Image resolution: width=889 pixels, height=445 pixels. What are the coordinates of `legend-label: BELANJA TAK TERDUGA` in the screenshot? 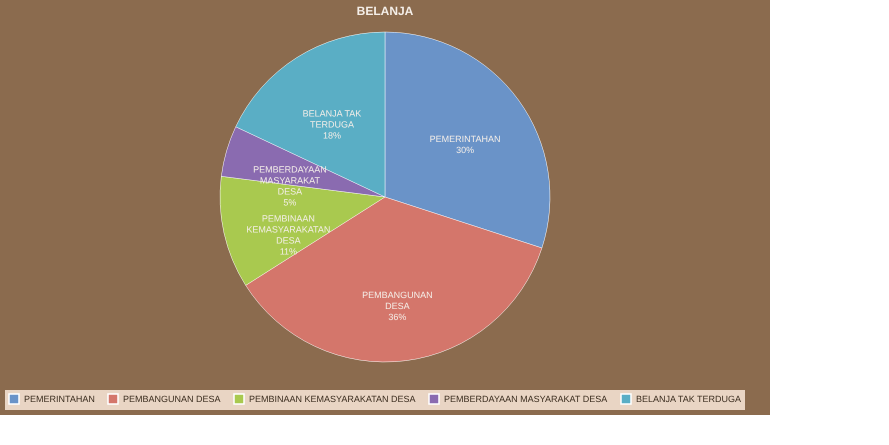 It's located at (689, 399).